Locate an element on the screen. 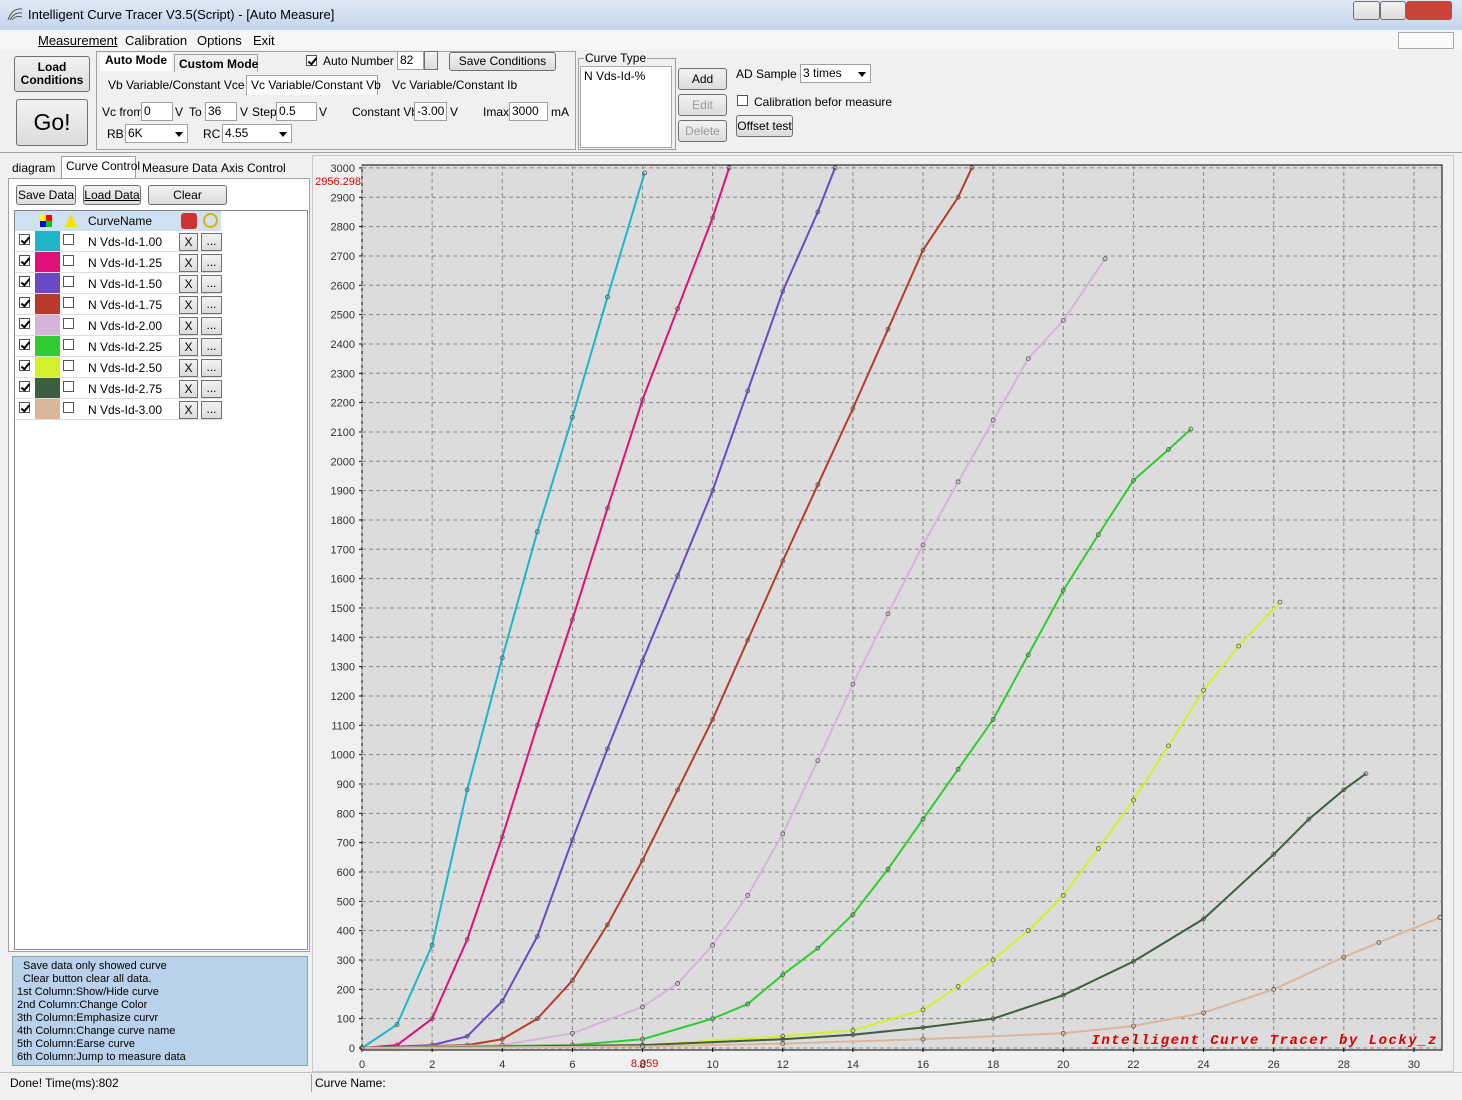 The image size is (1462, 1100). go-button: Go! is located at coordinates (52, 122).